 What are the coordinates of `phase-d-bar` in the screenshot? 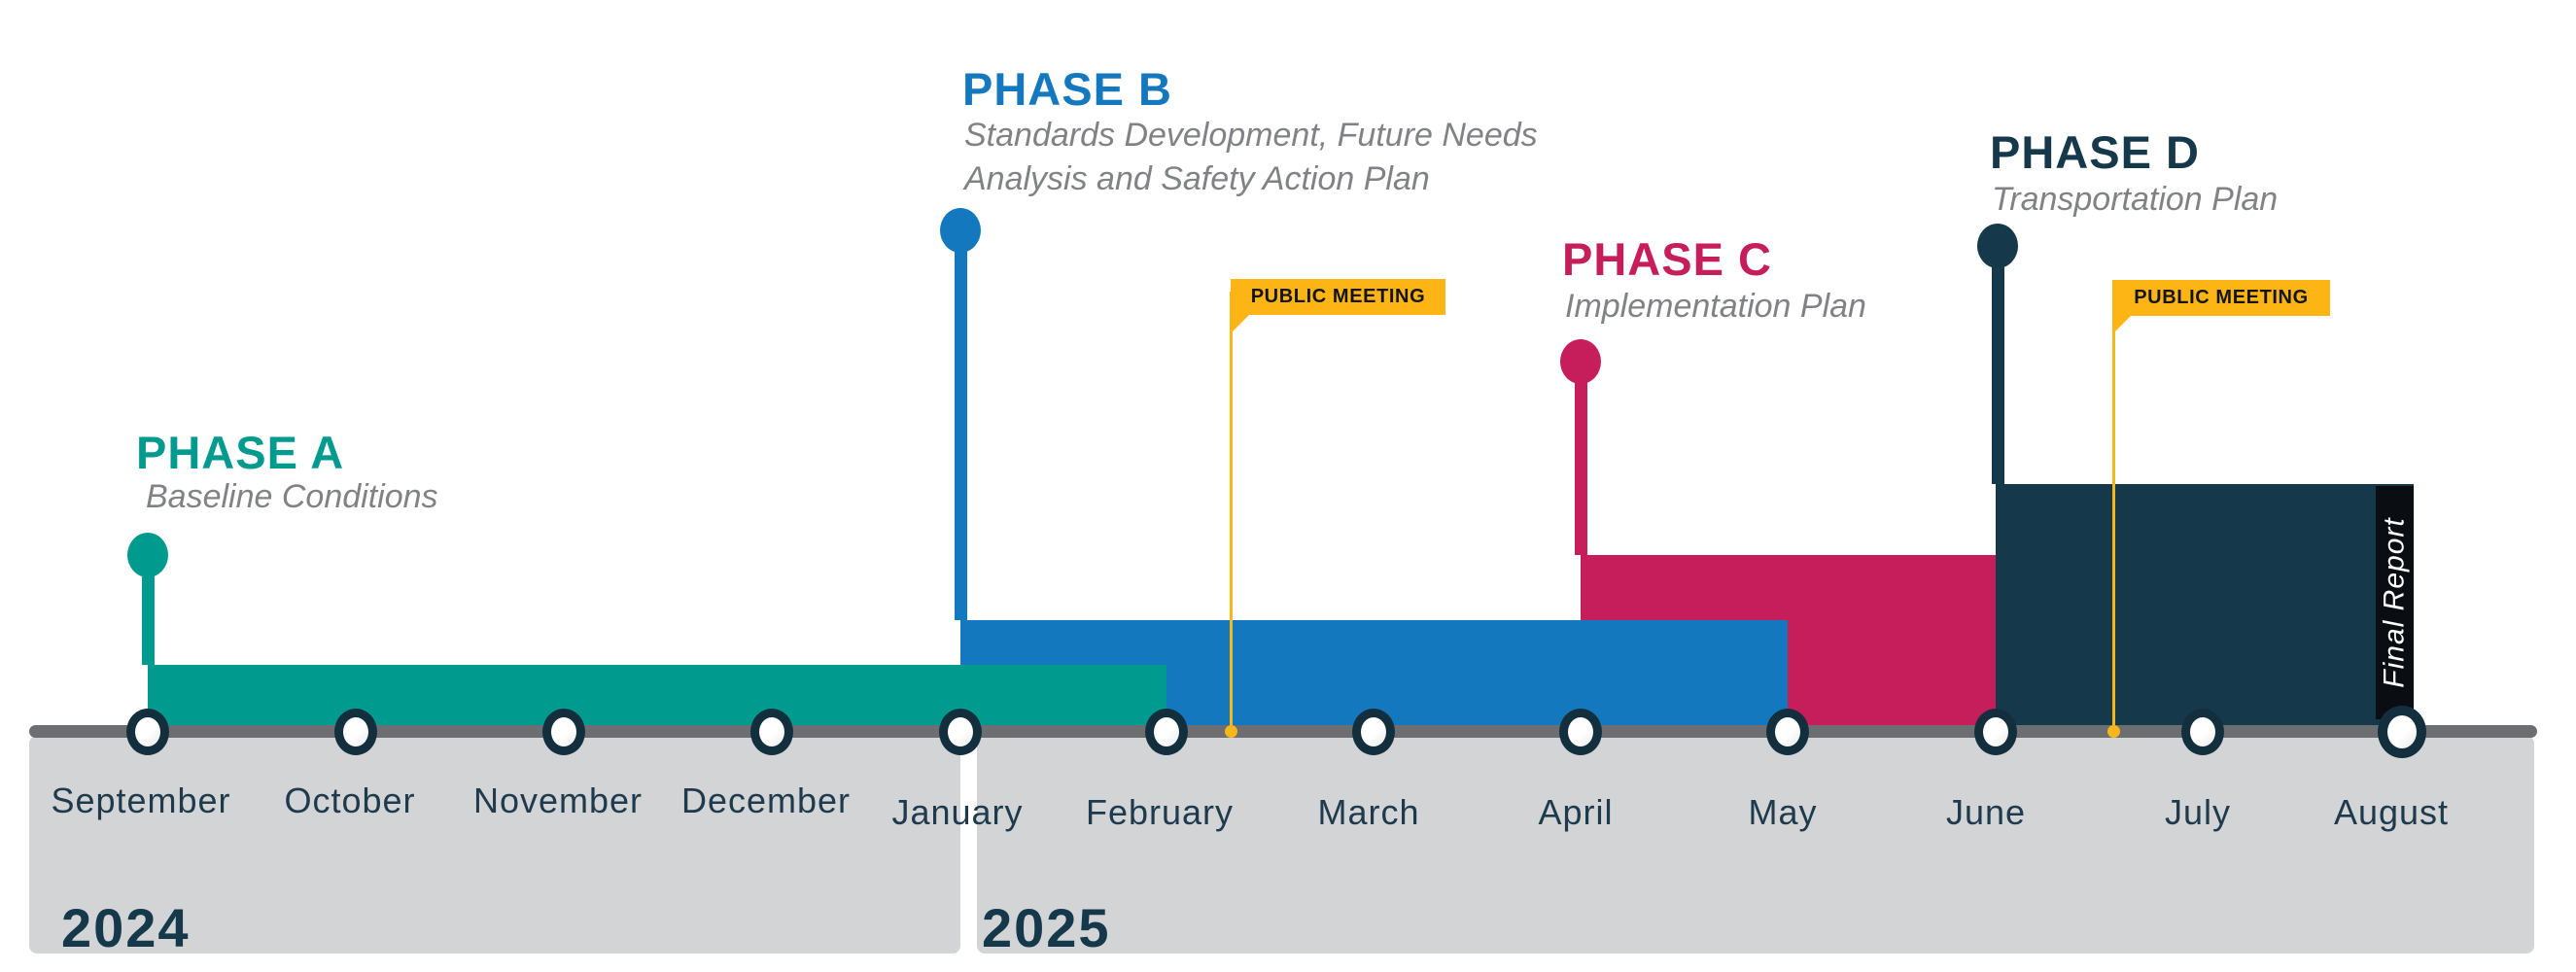 It's located at (2205, 606).